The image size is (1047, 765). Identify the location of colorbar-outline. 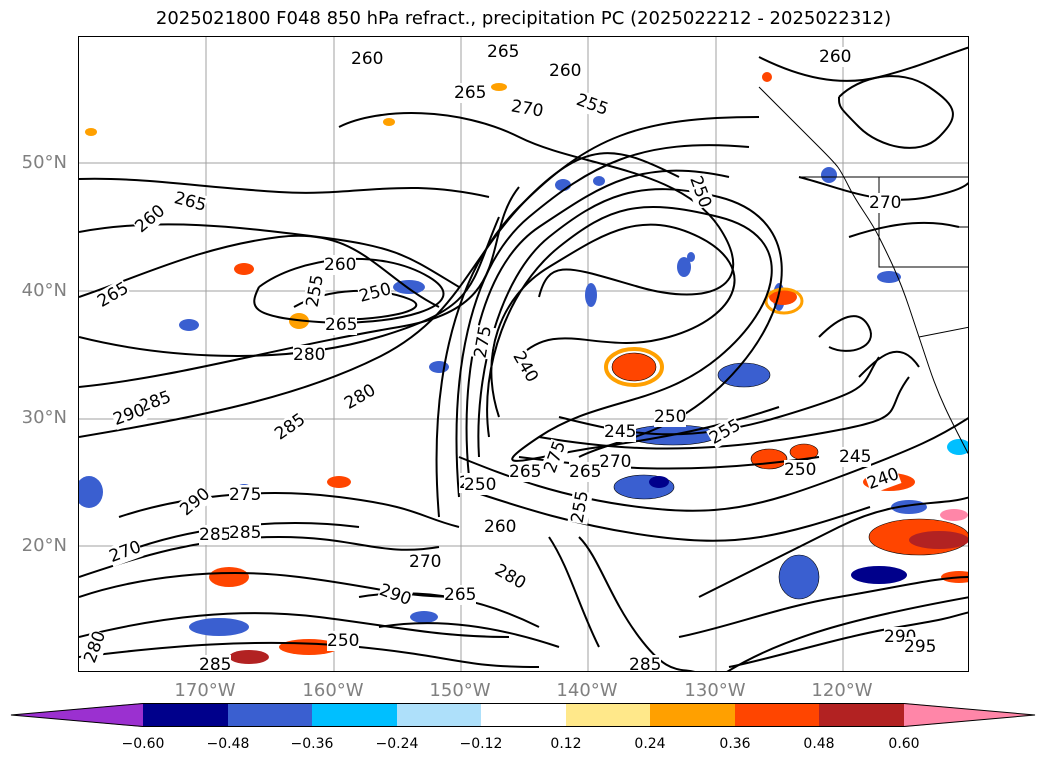
(523, 715).